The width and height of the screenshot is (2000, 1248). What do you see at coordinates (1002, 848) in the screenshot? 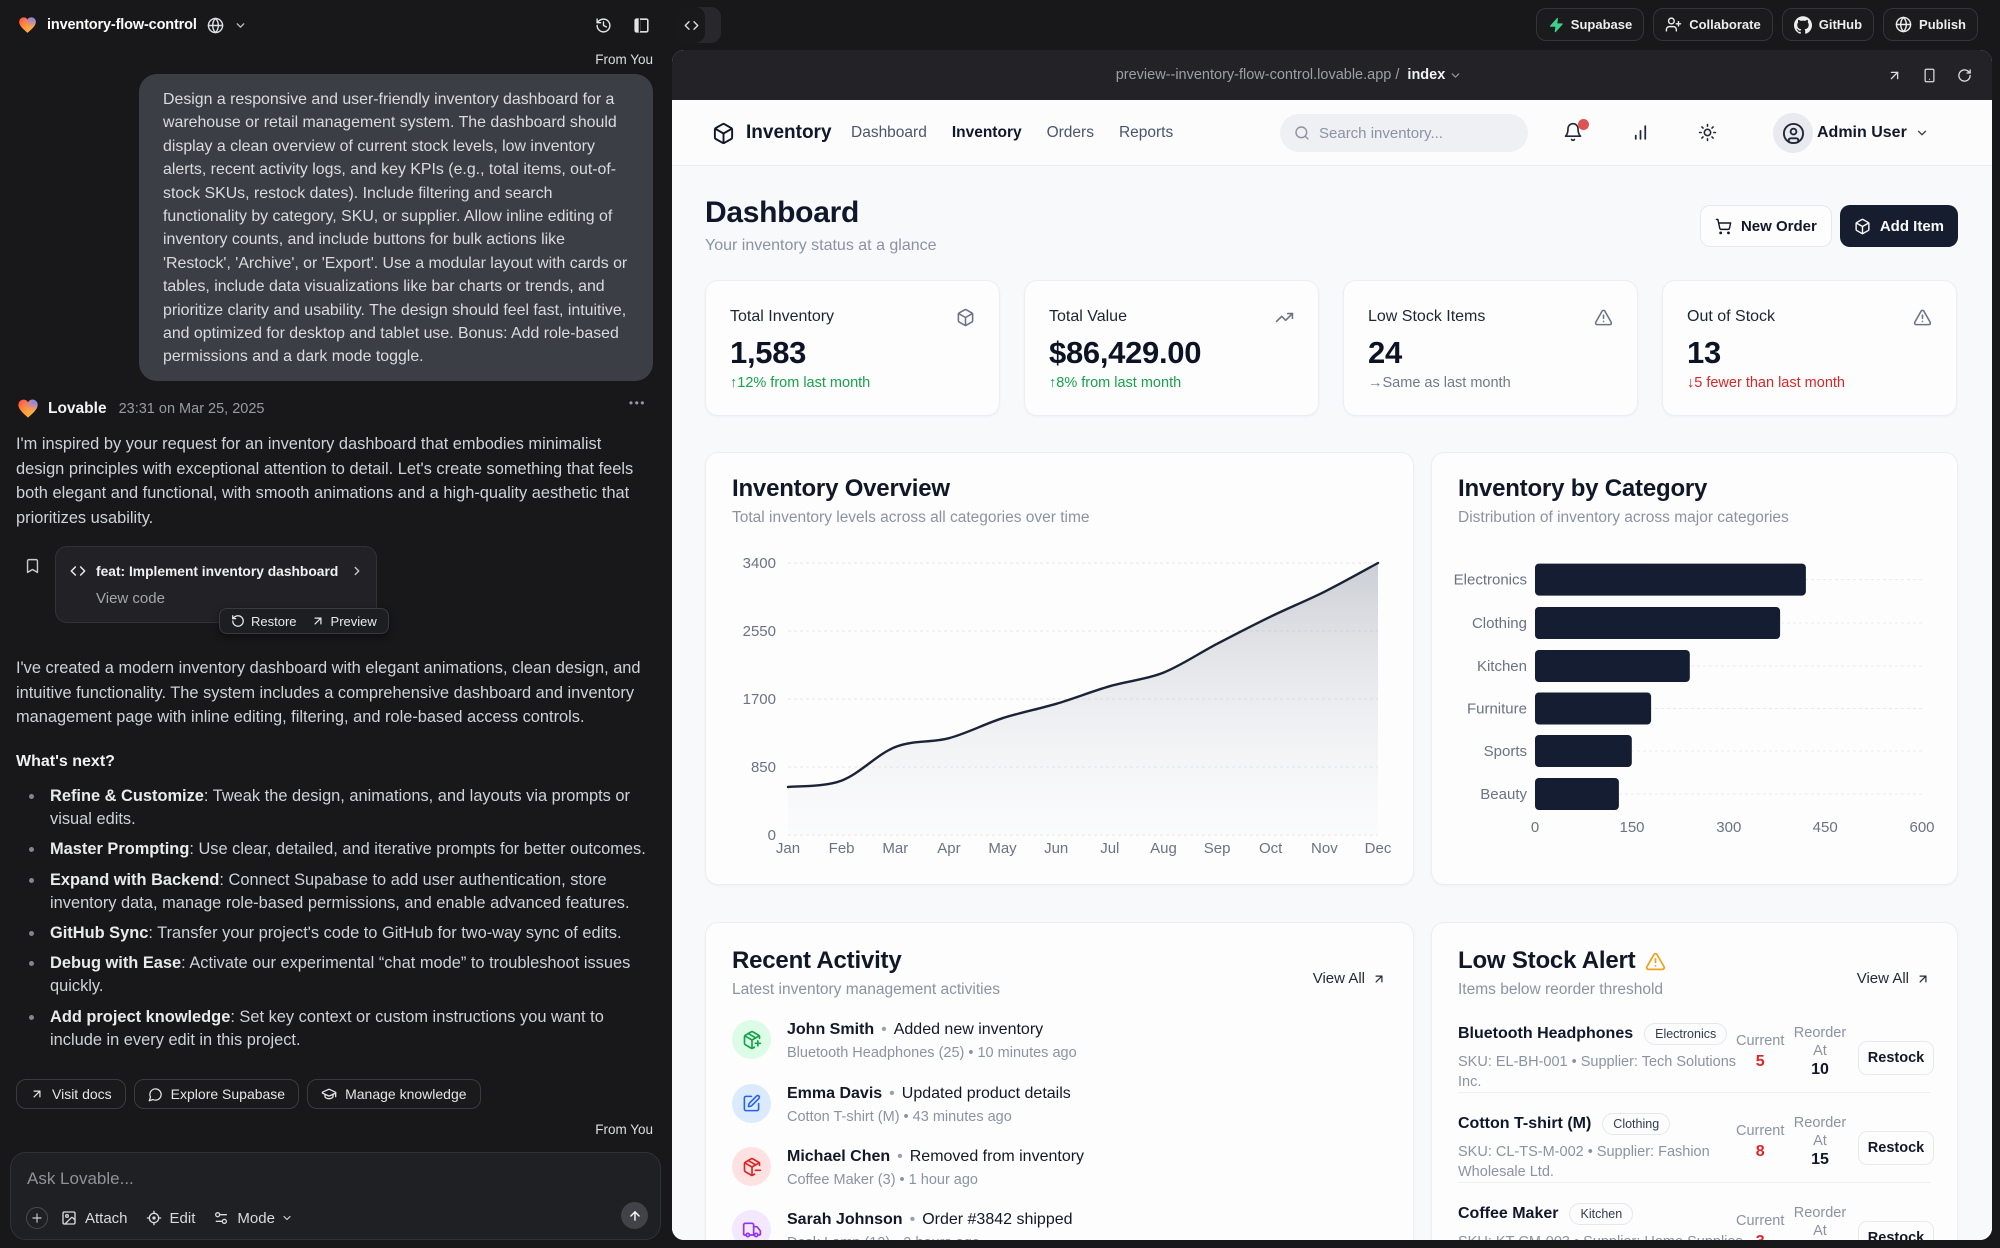
I see `svg-text: May` at bounding box center [1002, 848].